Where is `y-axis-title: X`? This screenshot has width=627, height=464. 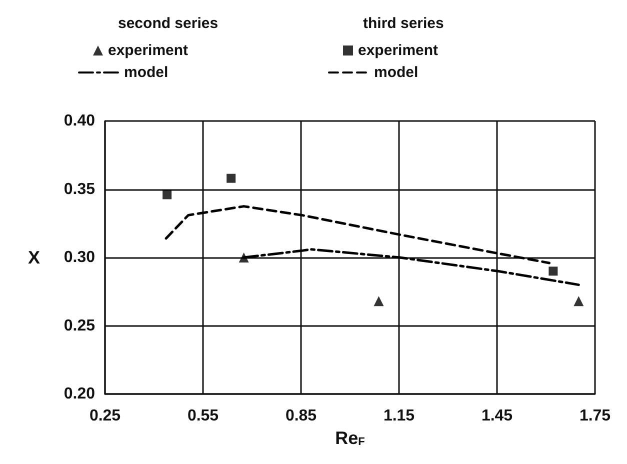
y-axis-title: X is located at coordinates (34, 258).